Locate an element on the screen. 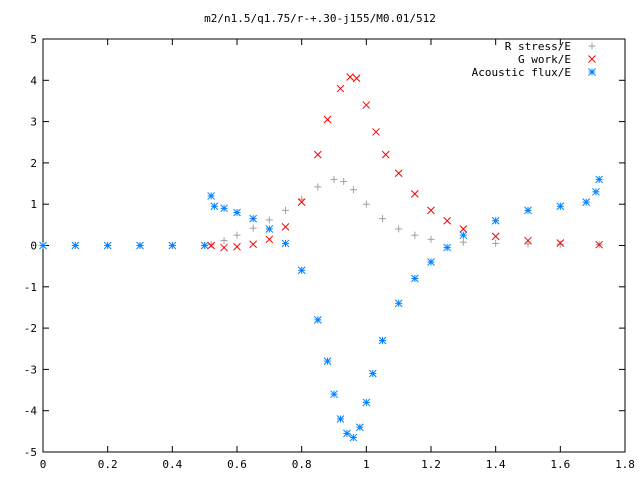  legend-label: G work/E is located at coordinates (544, 59).